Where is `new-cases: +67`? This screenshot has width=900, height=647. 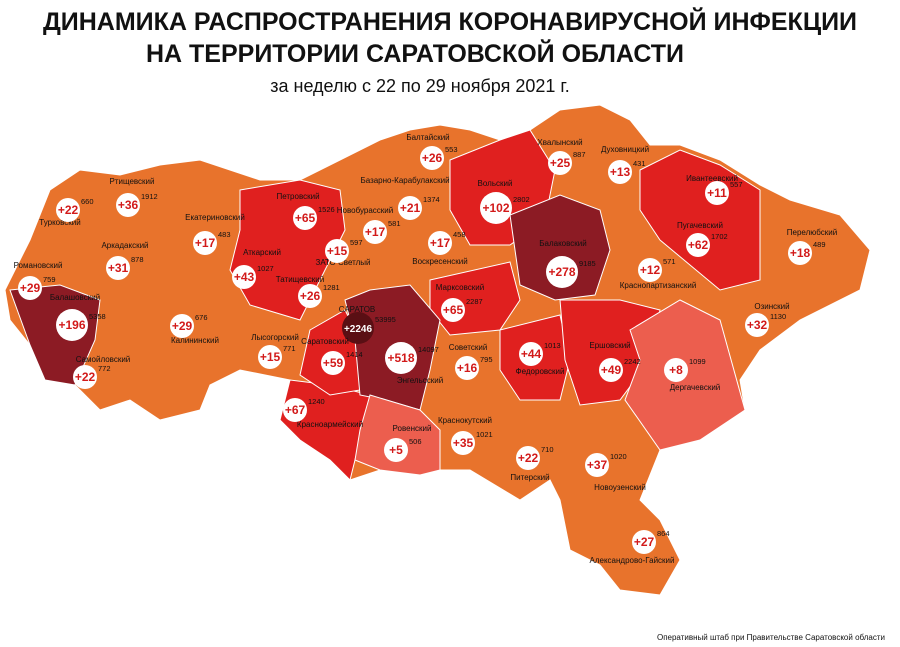 new-cases: +67 is located at coordinates (295, 410).